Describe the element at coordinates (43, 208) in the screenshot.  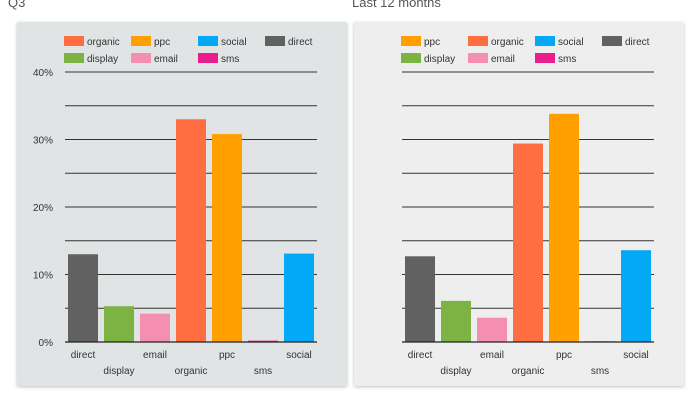
I see `y-tick-label: 20%` at that location.